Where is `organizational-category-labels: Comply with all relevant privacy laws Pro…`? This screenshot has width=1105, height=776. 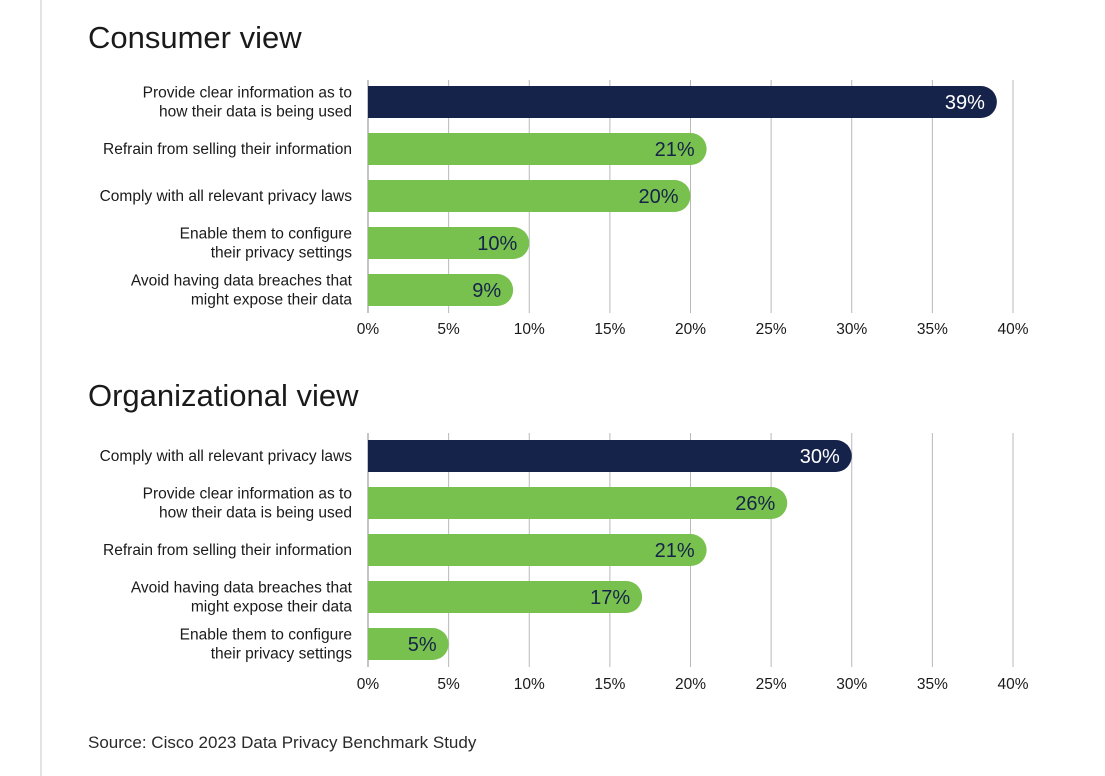 organizational-category-labels: Comply with all relevant privacy laws Pro… is located at coordinates (226, 555).